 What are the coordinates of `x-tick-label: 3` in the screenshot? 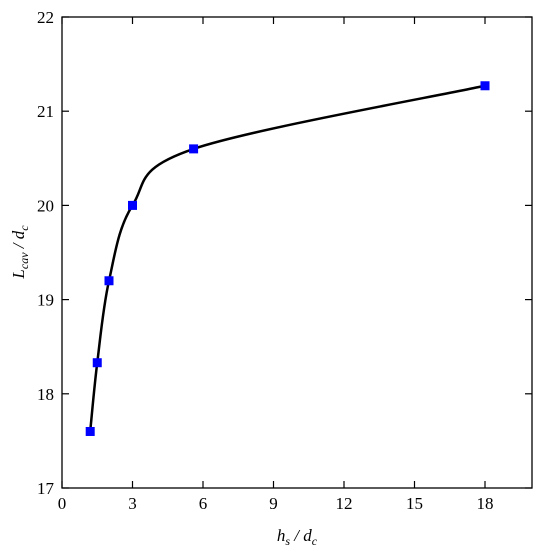 It's located at (132, 503).